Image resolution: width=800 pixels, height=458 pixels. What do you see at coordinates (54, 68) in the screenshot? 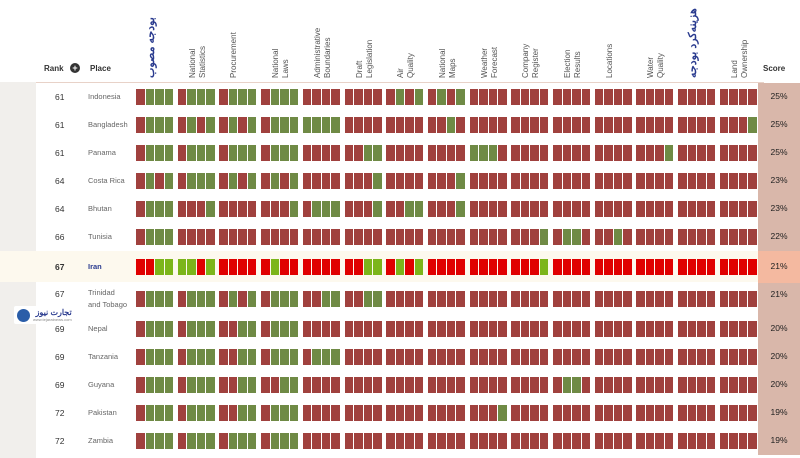
I see `rank-column-header: Rank` at bounding box center [54, 68].